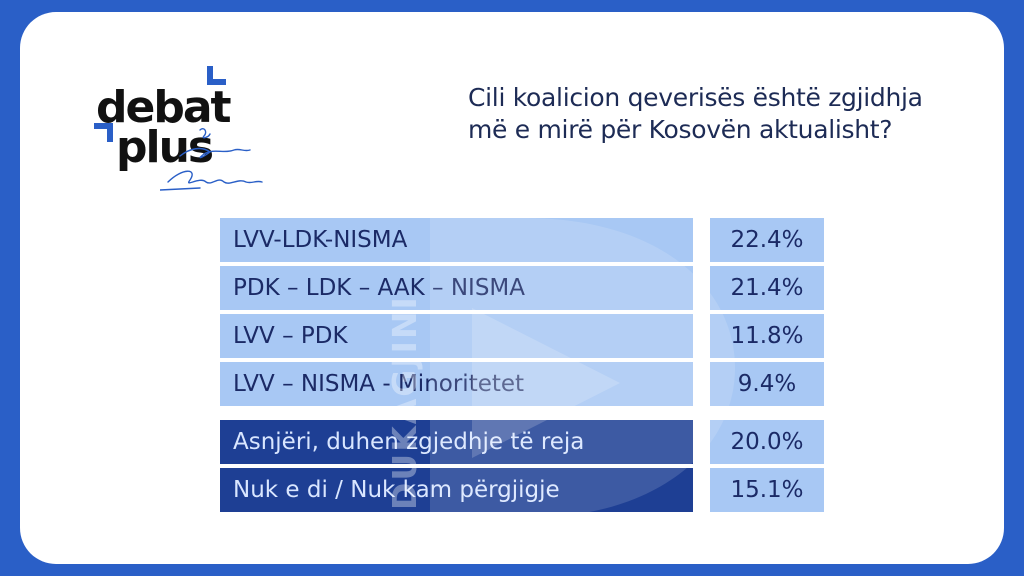 The image size is (1024, 576). Describe the element at coordinates (456, 442) in the screenshot. I see `result-label: Asnjëri, duhen zgjedhje të reja` at that location.